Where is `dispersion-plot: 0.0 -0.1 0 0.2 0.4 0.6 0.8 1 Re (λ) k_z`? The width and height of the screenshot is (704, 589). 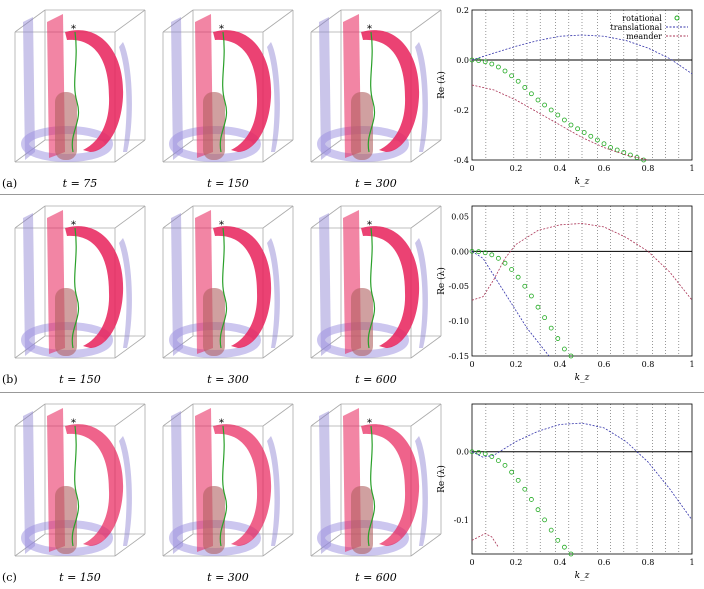
dispersion-plot: 0.0 -0.1 0 0.2 0.4 0.6 0.8 1 Re (λ) k_z is located at coordinates (565, 492).